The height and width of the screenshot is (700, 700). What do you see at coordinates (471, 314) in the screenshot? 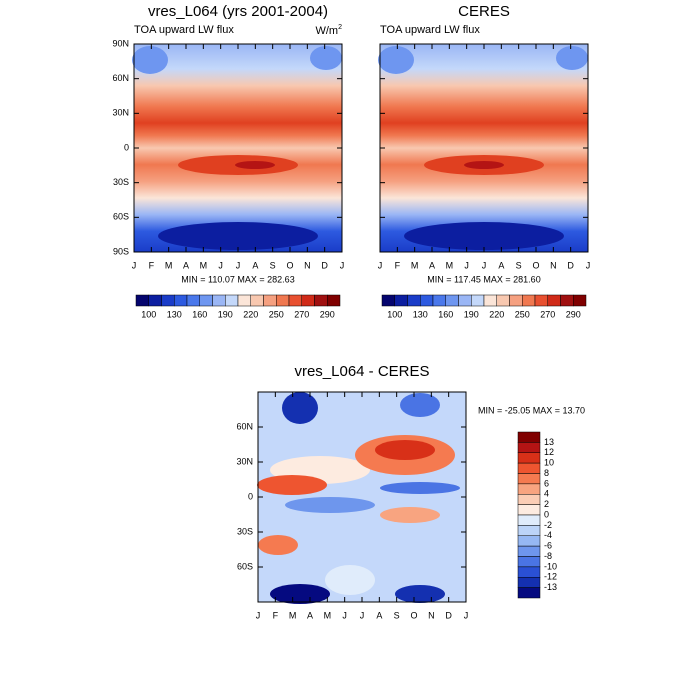
I see `colorbar-label: 190` at bounding box center [471, 314].